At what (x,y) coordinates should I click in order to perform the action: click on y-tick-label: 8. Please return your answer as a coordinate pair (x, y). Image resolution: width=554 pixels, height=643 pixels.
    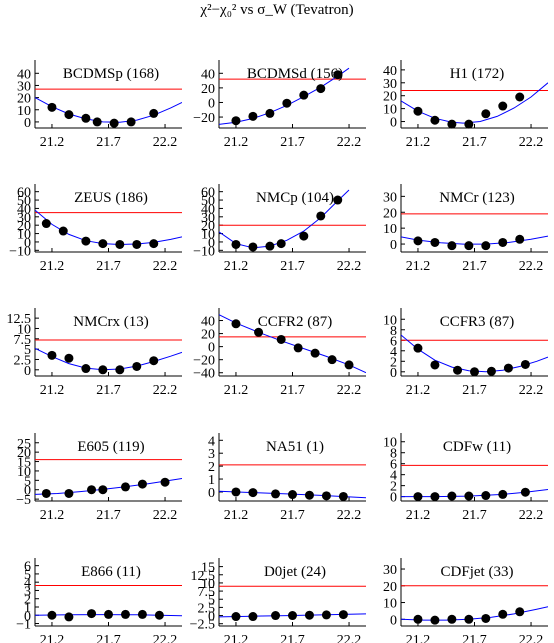
    Looking at the image, I should click on (393, 331).